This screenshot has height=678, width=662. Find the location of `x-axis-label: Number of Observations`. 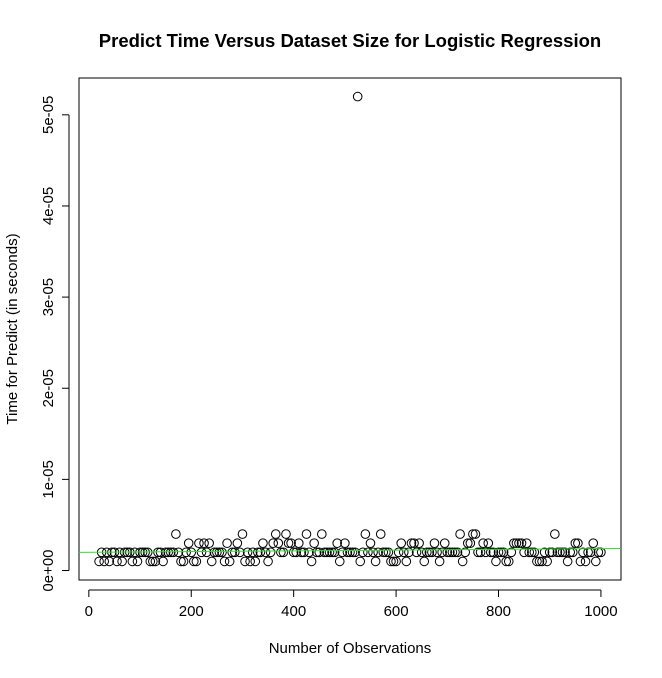

x-axis-label: Number of Observations is located at coordinates (350, 648).